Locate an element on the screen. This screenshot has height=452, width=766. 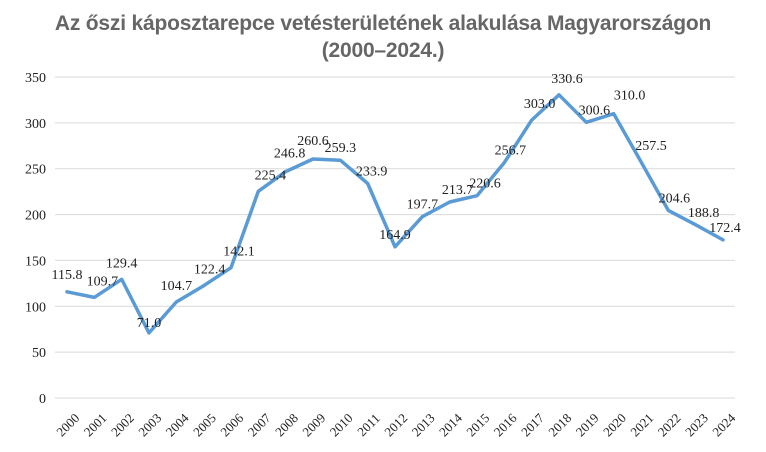
y-tick-label-350: 350 is located at coordinates (35, 78).